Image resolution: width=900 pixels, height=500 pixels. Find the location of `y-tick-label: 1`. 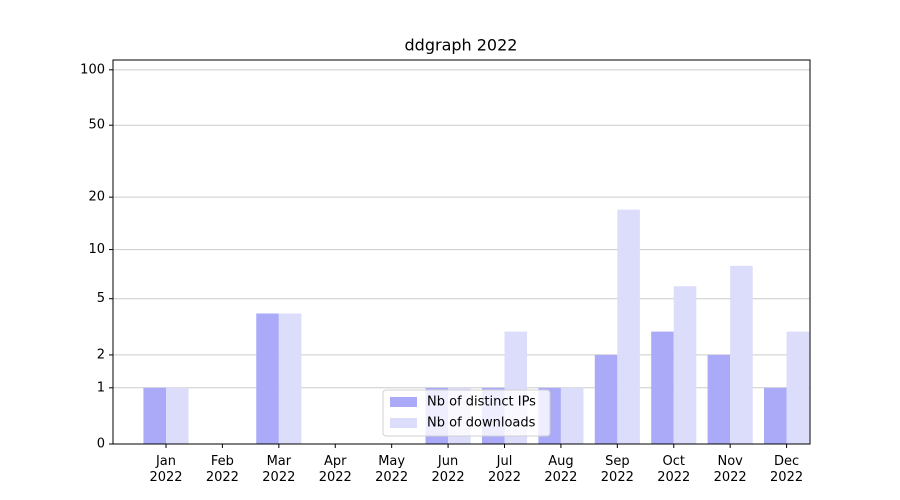

y-tick-label: 1 is located at coordinates (101, 387).